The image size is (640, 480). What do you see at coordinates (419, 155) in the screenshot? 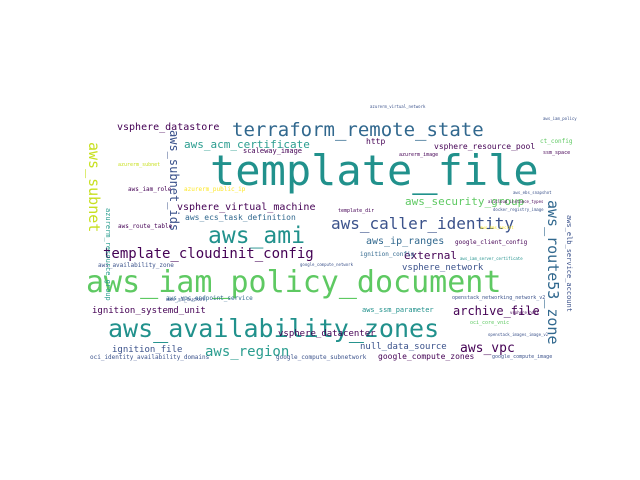
I see `word-azurerm-image: azurerm_image` at bounding box center [419, 155].